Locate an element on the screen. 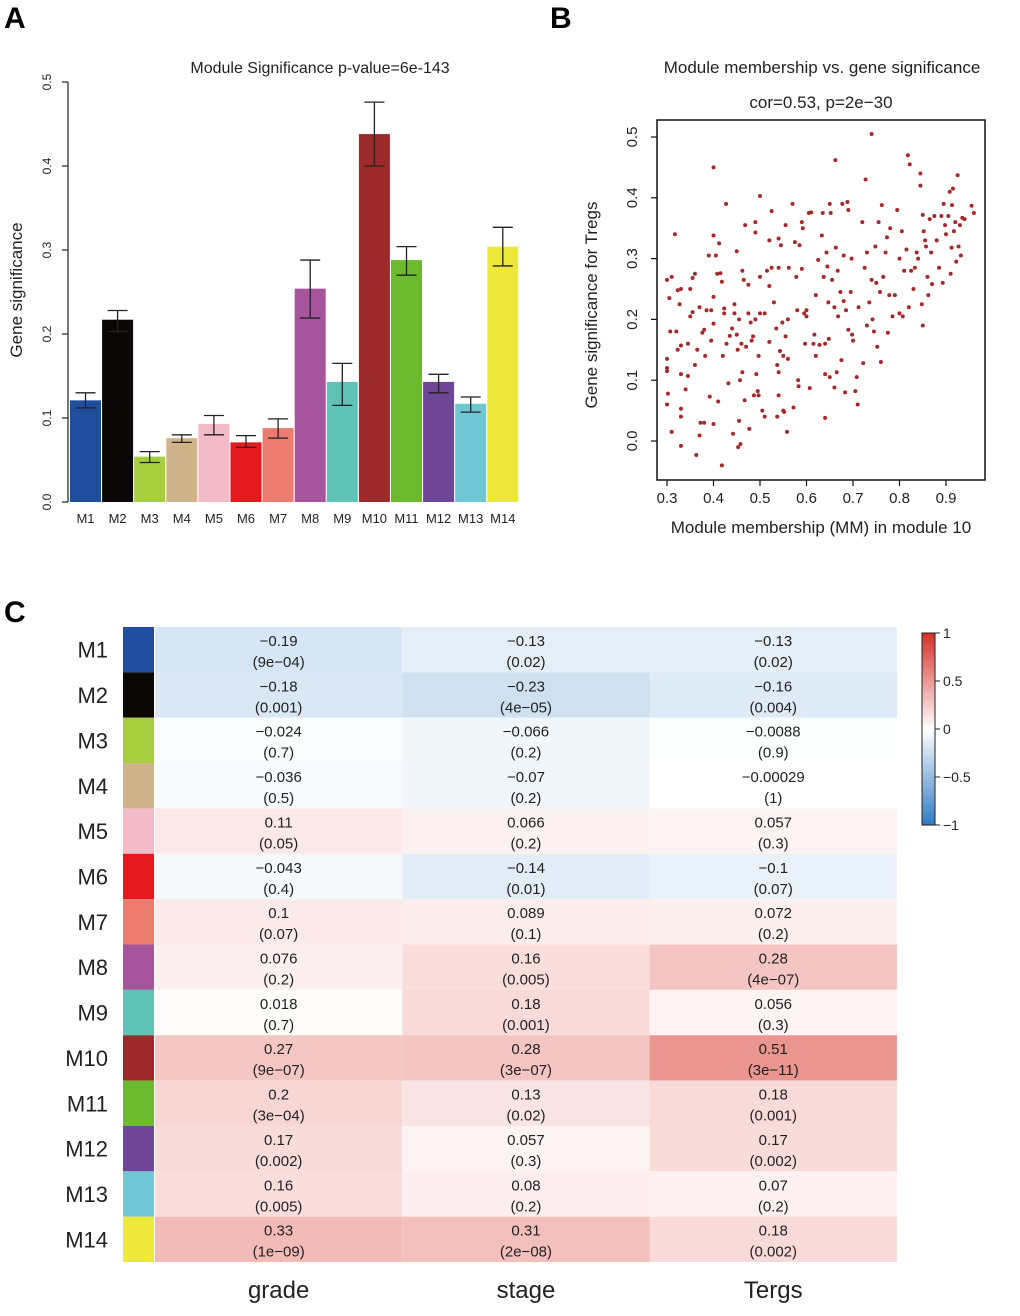 This screenshot has width=1020, height=1316. scatter-title: Module membership vs. gene significance is located at coordinates (822, 67).